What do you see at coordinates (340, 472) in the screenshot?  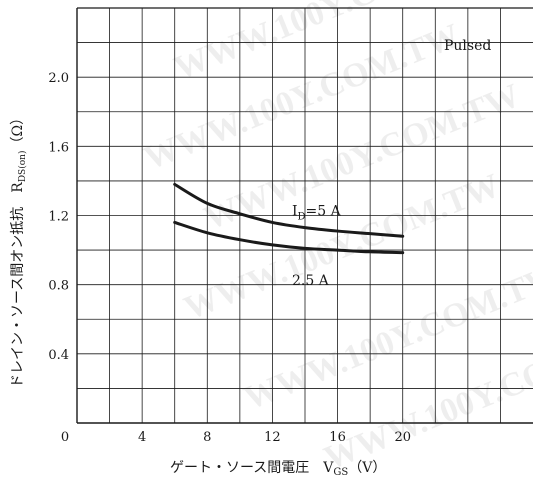 I see `x-axis-label-sub: GS` at bounding box center [340, 472].